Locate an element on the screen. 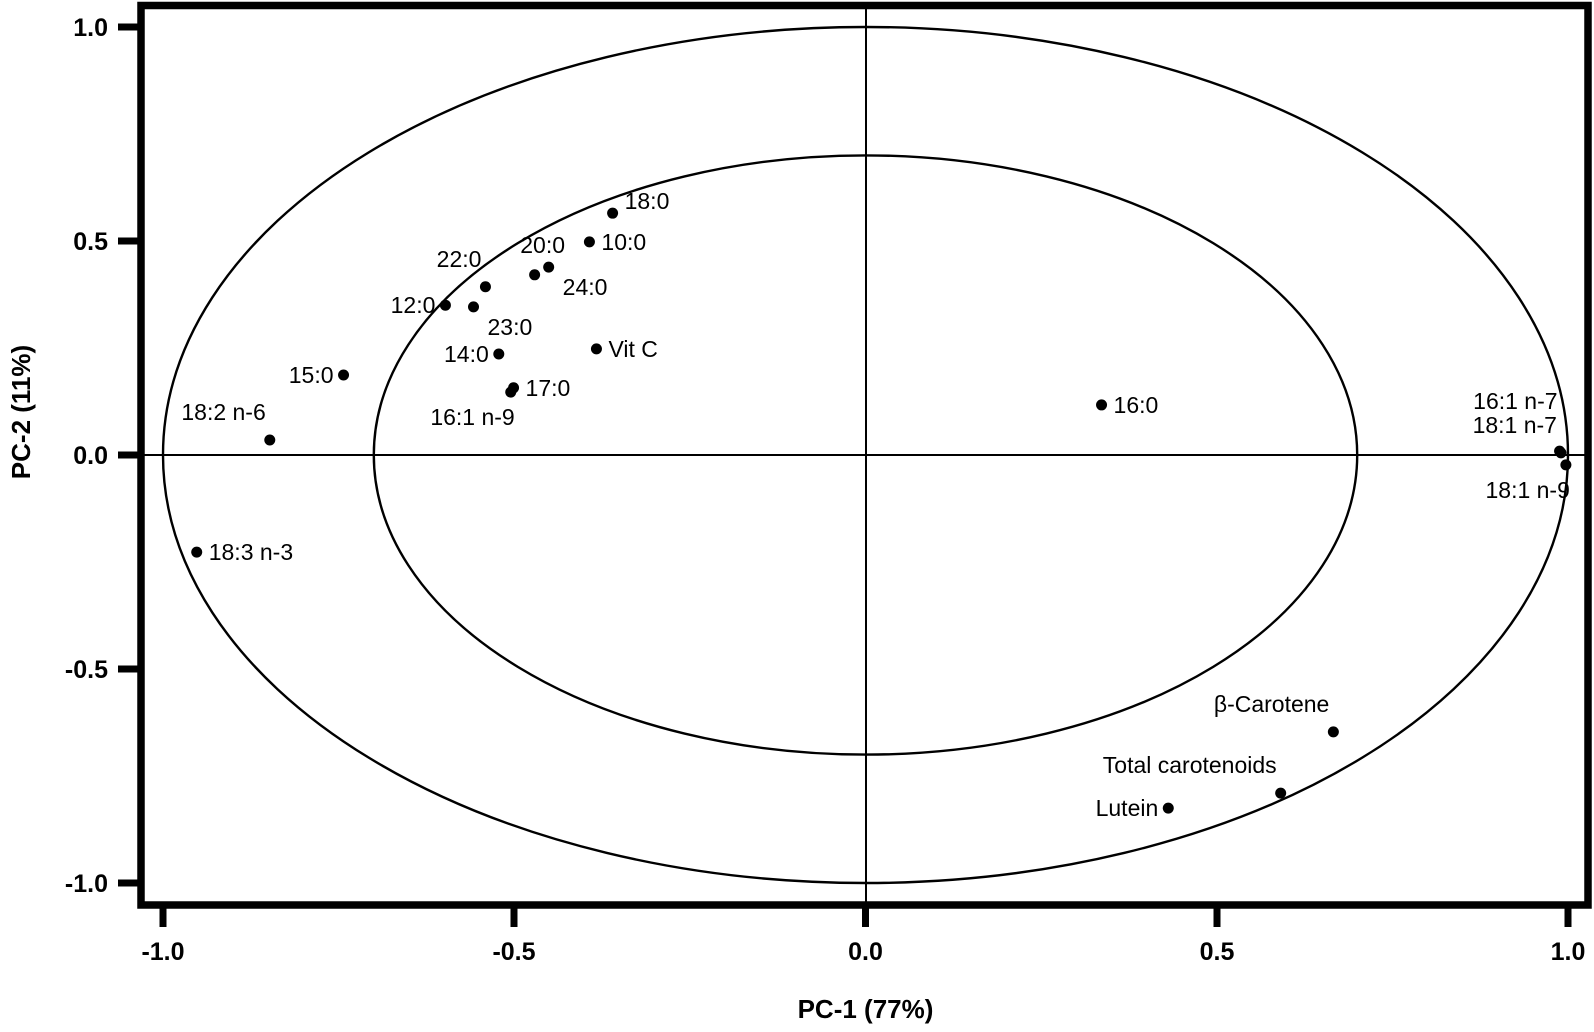 The width and height of the screenshot is (1594, 1032). point-label: Total carotenoids is located at coordinates (1190, 765).